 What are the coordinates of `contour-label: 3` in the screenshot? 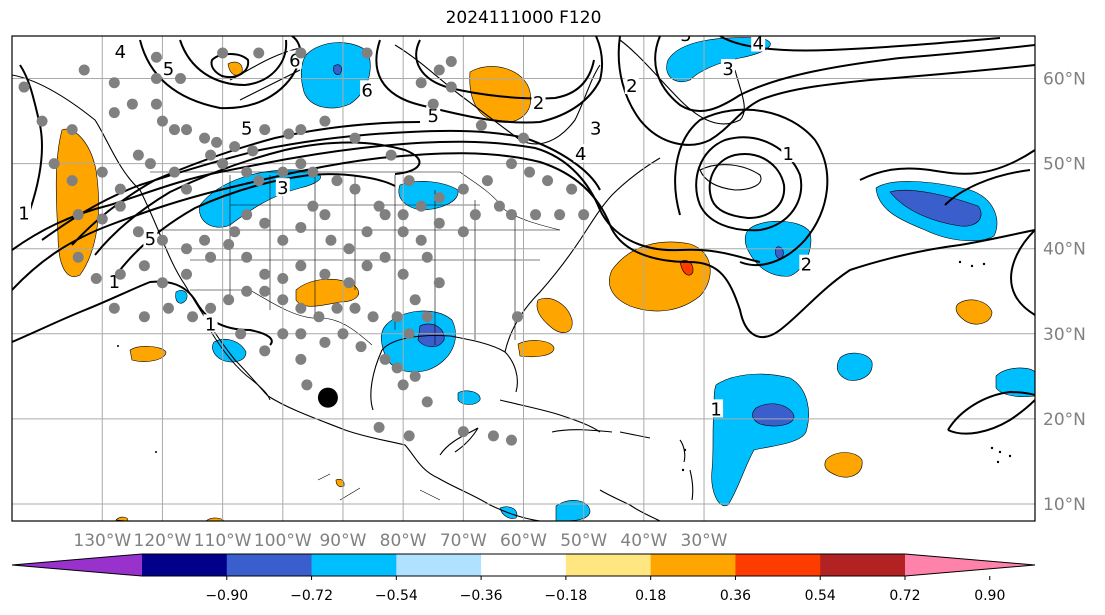 It's located at (595, 129).